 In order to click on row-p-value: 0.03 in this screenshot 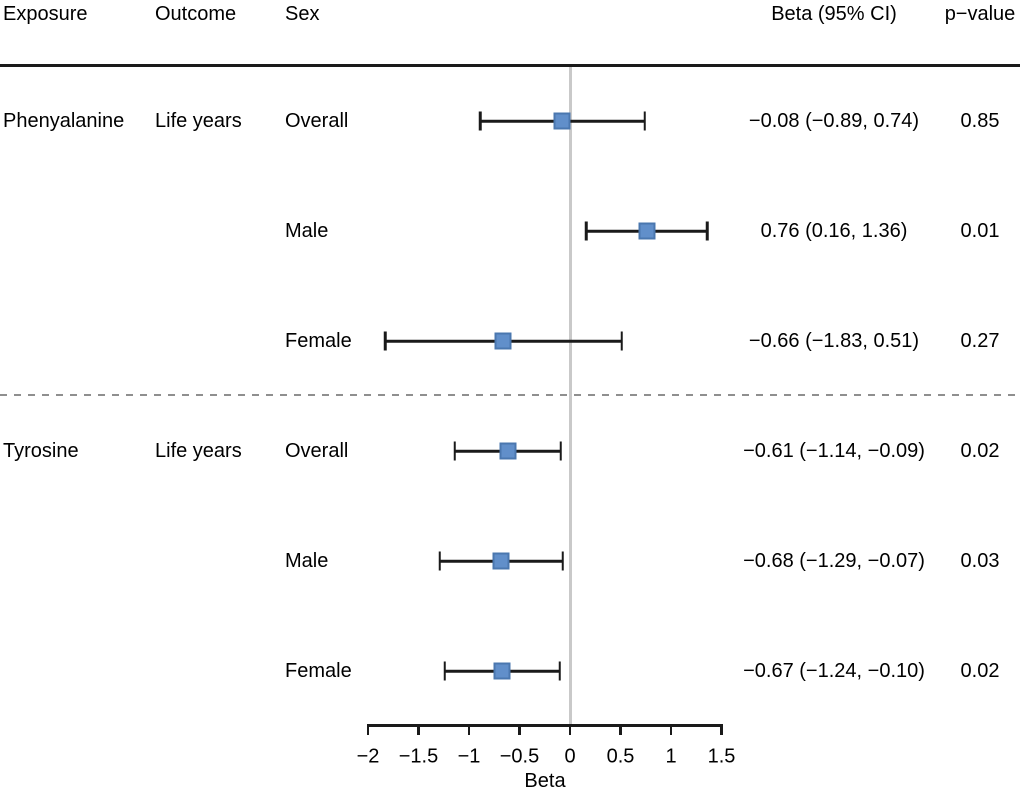, I will do `click(980, 561)`.